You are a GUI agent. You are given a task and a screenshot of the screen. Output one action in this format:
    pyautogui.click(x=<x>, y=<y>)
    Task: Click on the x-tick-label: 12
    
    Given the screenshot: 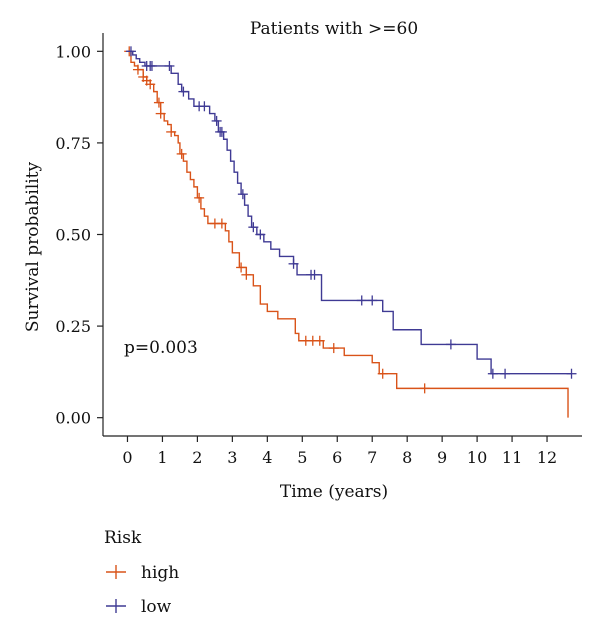 What is the action you would take?
    pyautogui.click(x=547, y=457)
    